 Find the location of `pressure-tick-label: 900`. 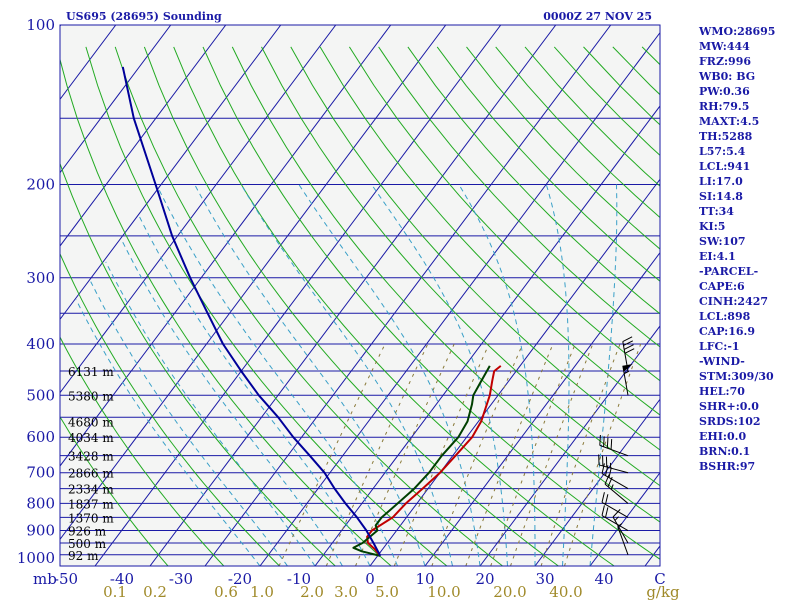

pressure-tick-label: 900 is located at coordinates (40, 531).